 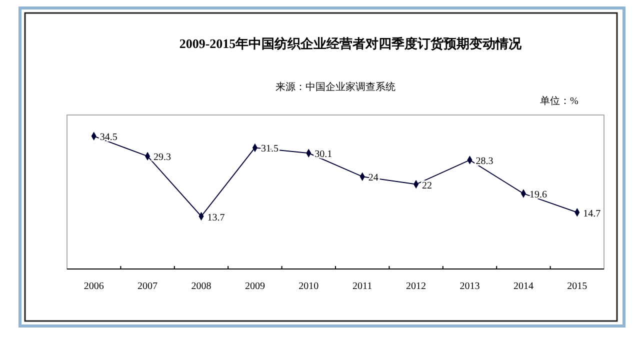 What do you see at coordinates (216, 218) in the screenshot?
I see `data-label: 13.7` at bounding box center [216, 218].